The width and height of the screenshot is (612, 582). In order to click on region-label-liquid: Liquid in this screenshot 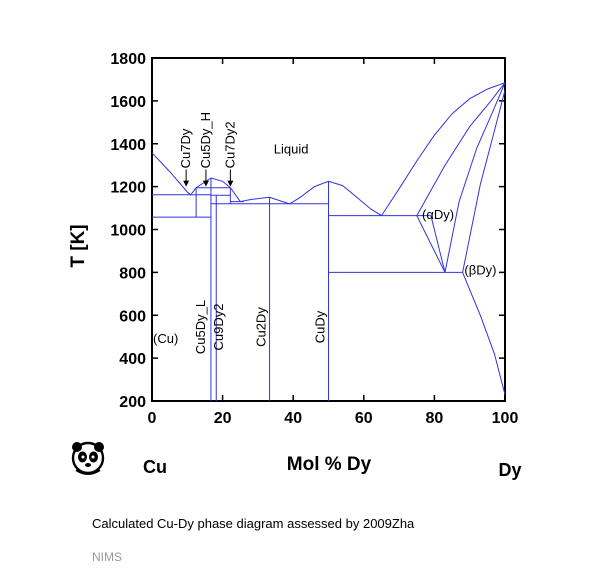, I will do `click(291, 148)`.